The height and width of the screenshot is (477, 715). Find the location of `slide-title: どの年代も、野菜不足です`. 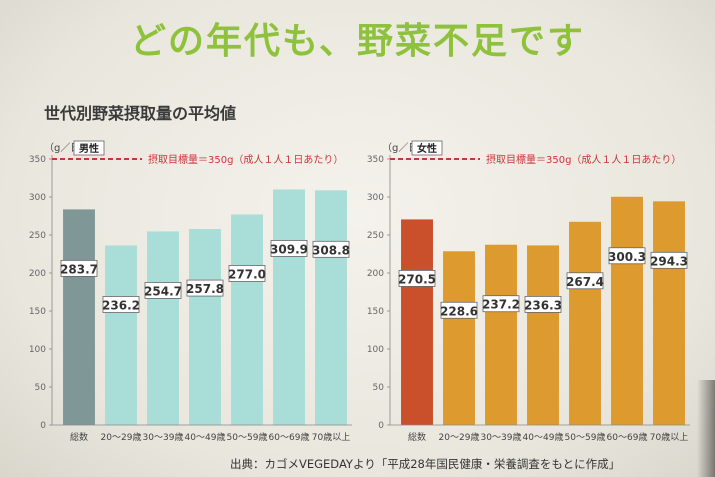

slide-title: どの年代も、野菜不足です is located at coordinates (357, 41).